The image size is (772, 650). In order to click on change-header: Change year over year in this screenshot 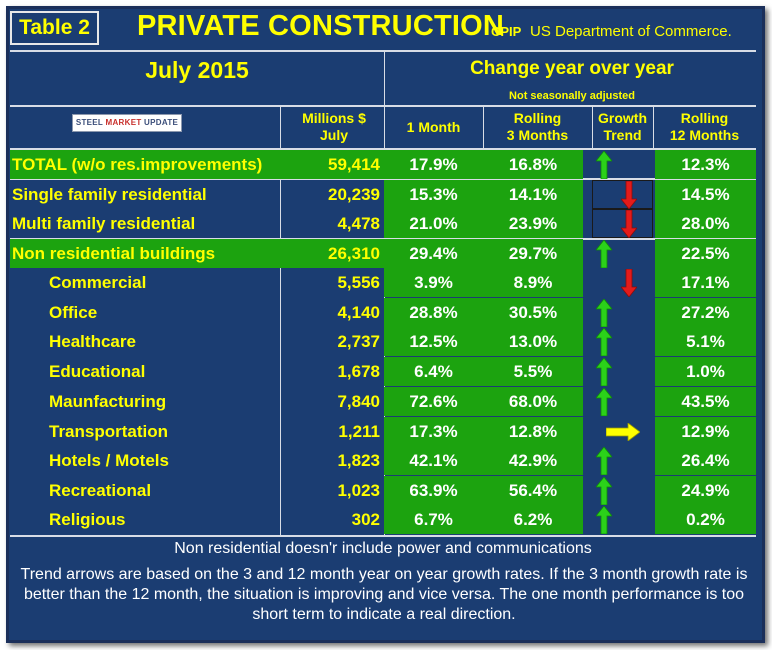, I will do `click(572, 68)`.